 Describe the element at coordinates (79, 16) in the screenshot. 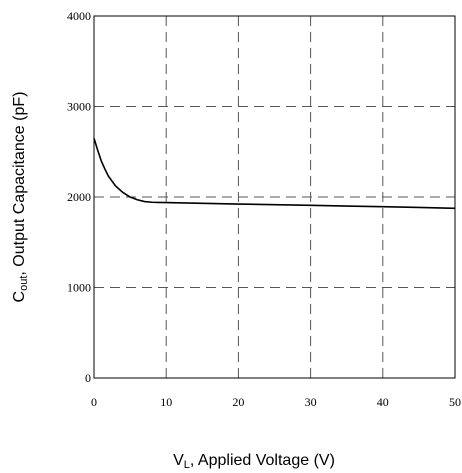

I see `y-tick-label: 4000` at that location.